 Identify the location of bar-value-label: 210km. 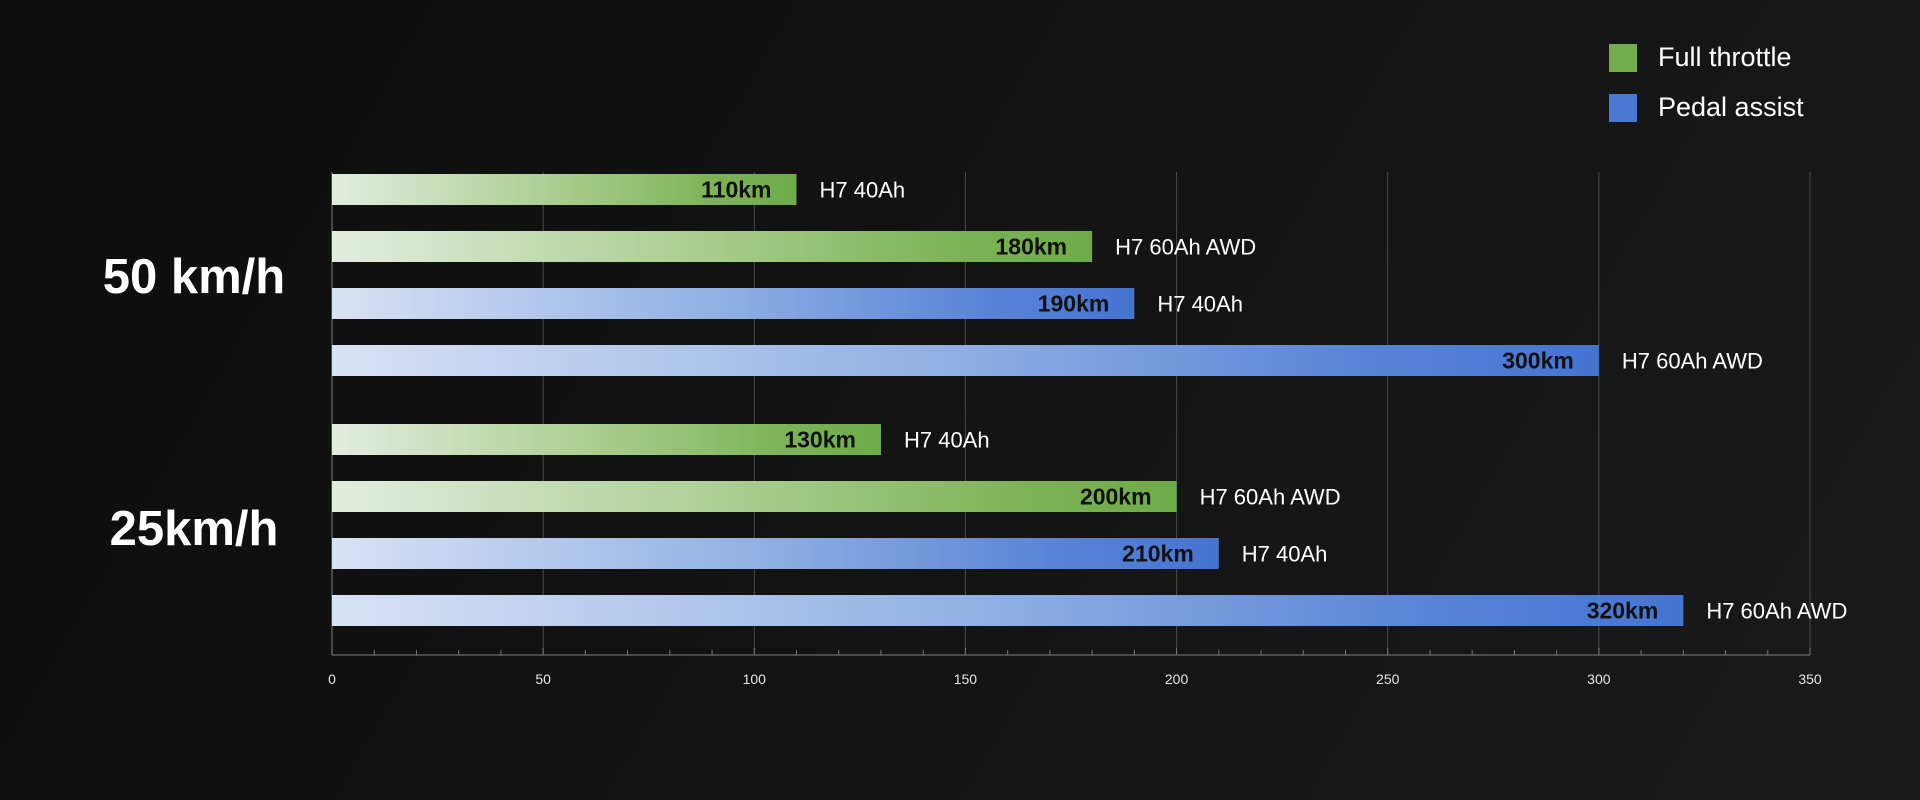
(1158, 554).